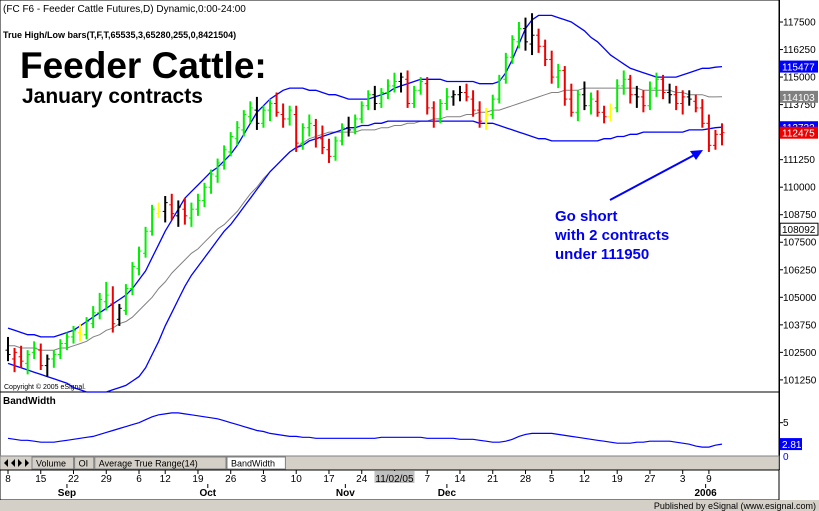 The width and height of the screenshot is (819, 511). I want to click on price-tick-label: 102500, so click(800, 353).